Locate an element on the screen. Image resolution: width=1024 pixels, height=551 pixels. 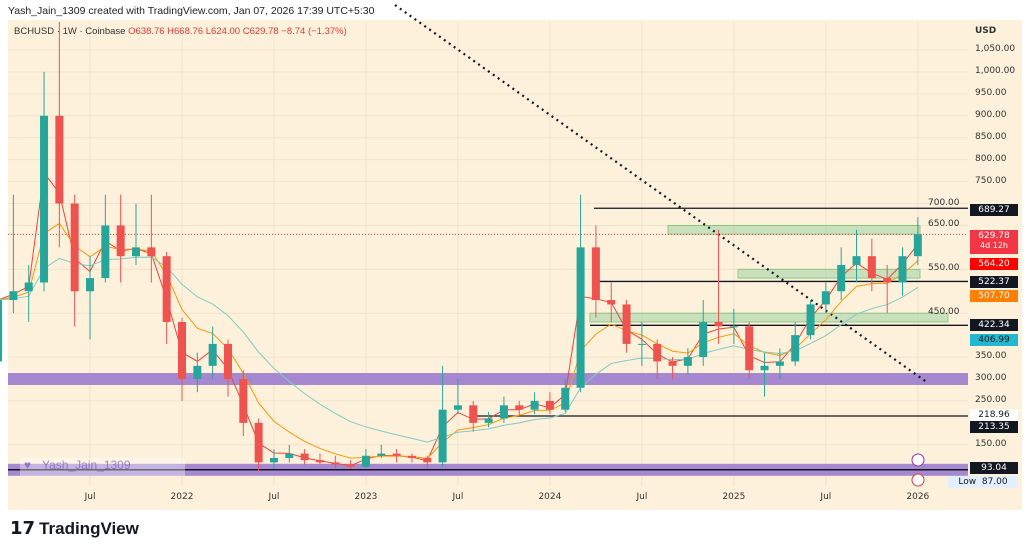
support-badge: 218.96 is located at coordinates (994, 415).